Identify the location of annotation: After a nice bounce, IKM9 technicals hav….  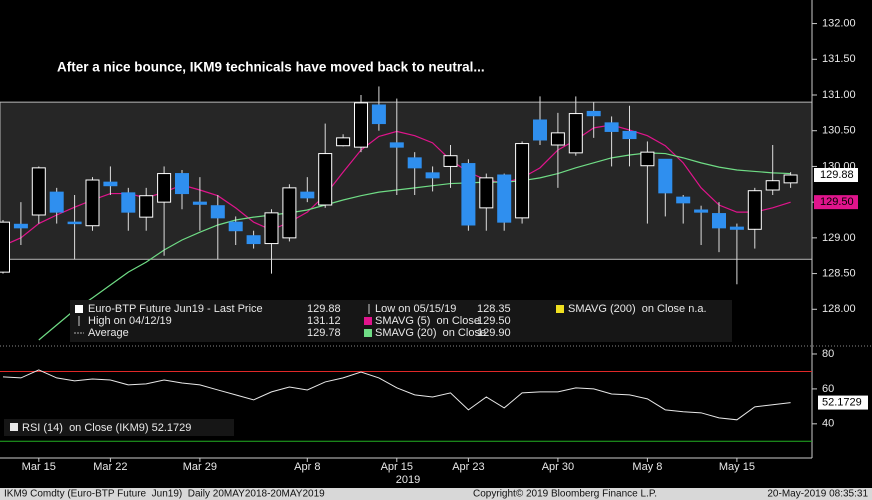
(271, 67).